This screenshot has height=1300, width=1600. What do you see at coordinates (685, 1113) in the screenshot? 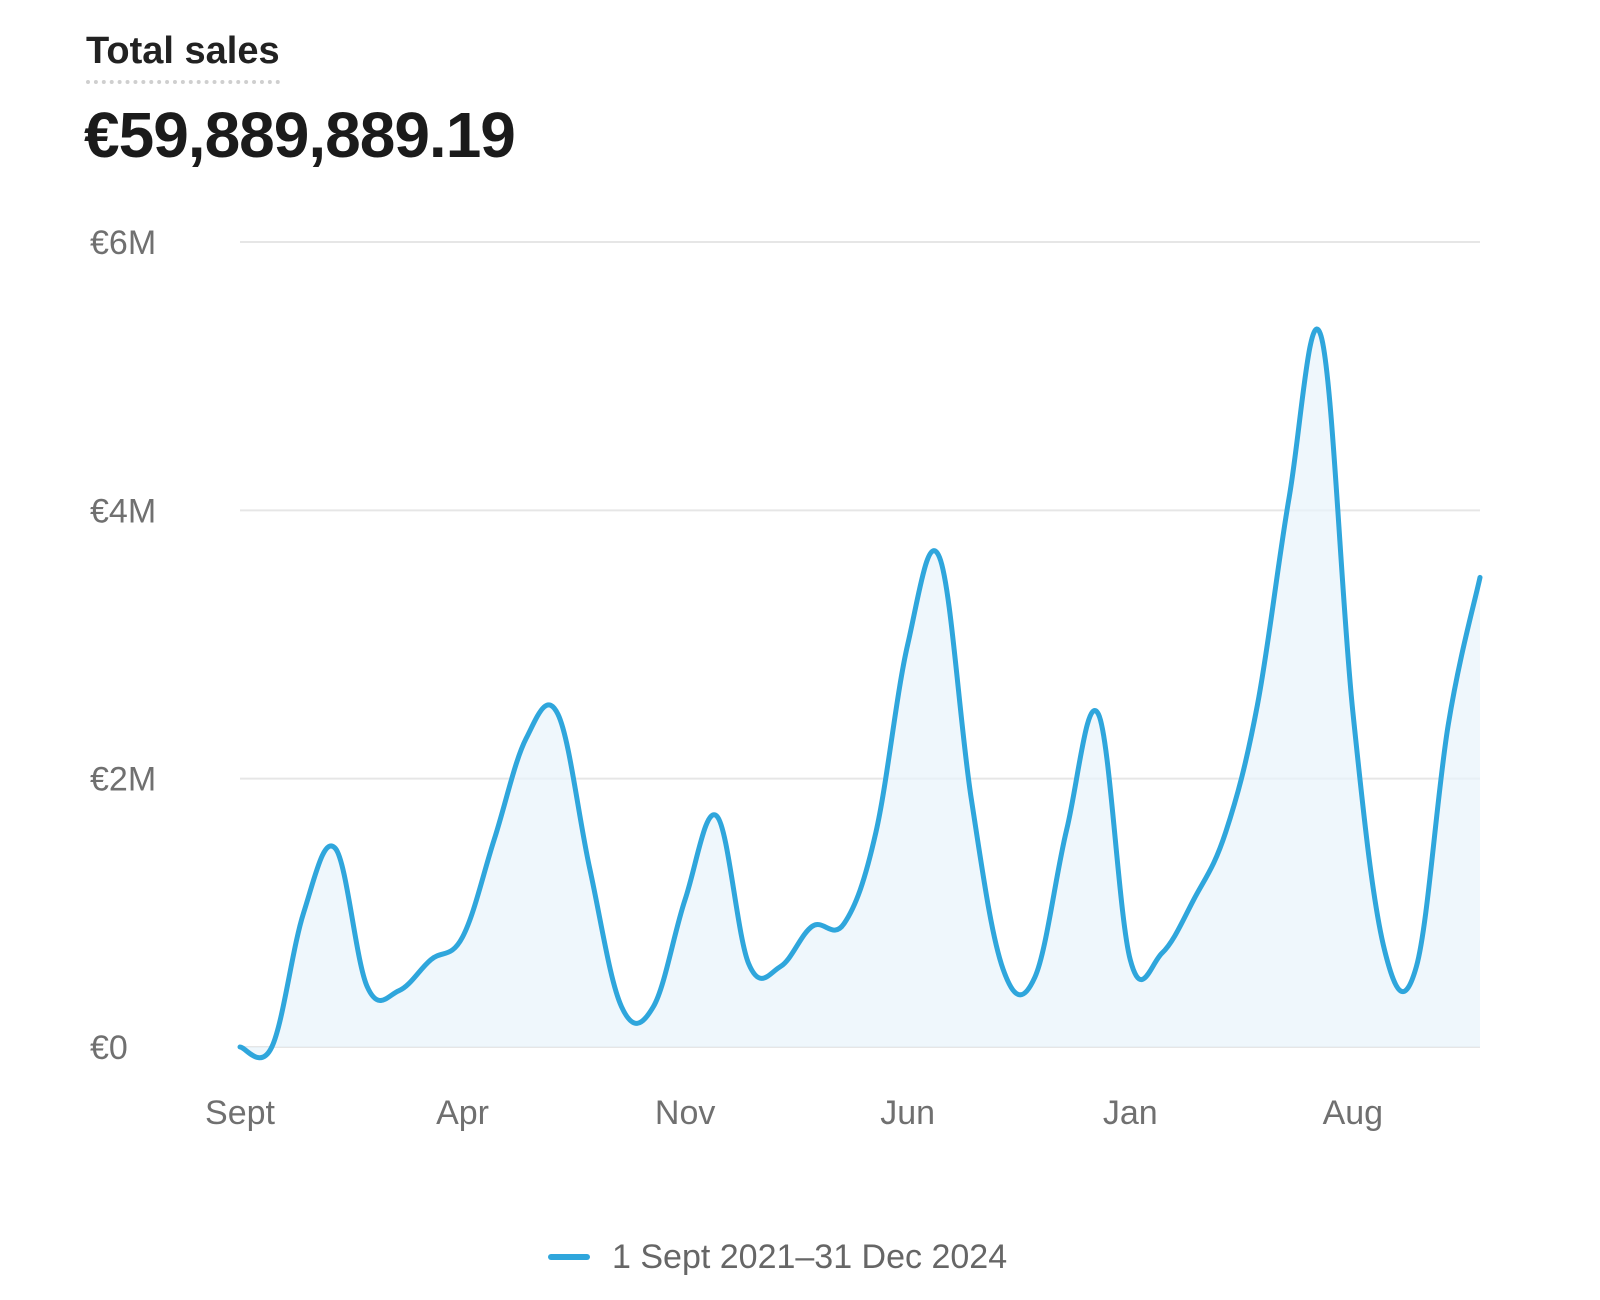
I see `x-tick-label: Nov` at bounding box center [685, 1113].